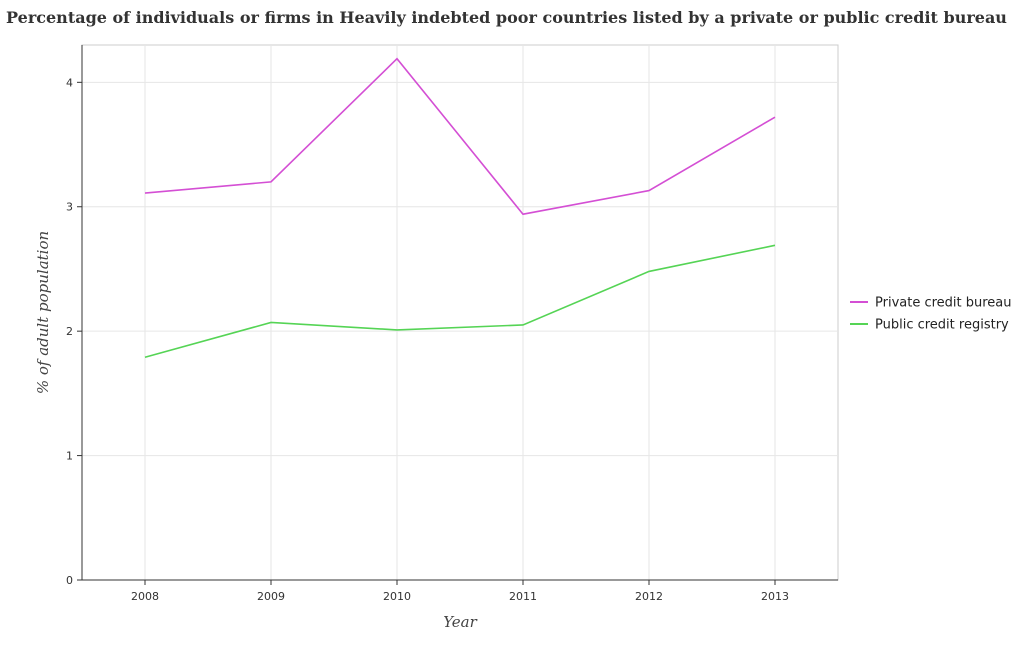  I want to click on x-tick-label: 2012, so click(649, 596).